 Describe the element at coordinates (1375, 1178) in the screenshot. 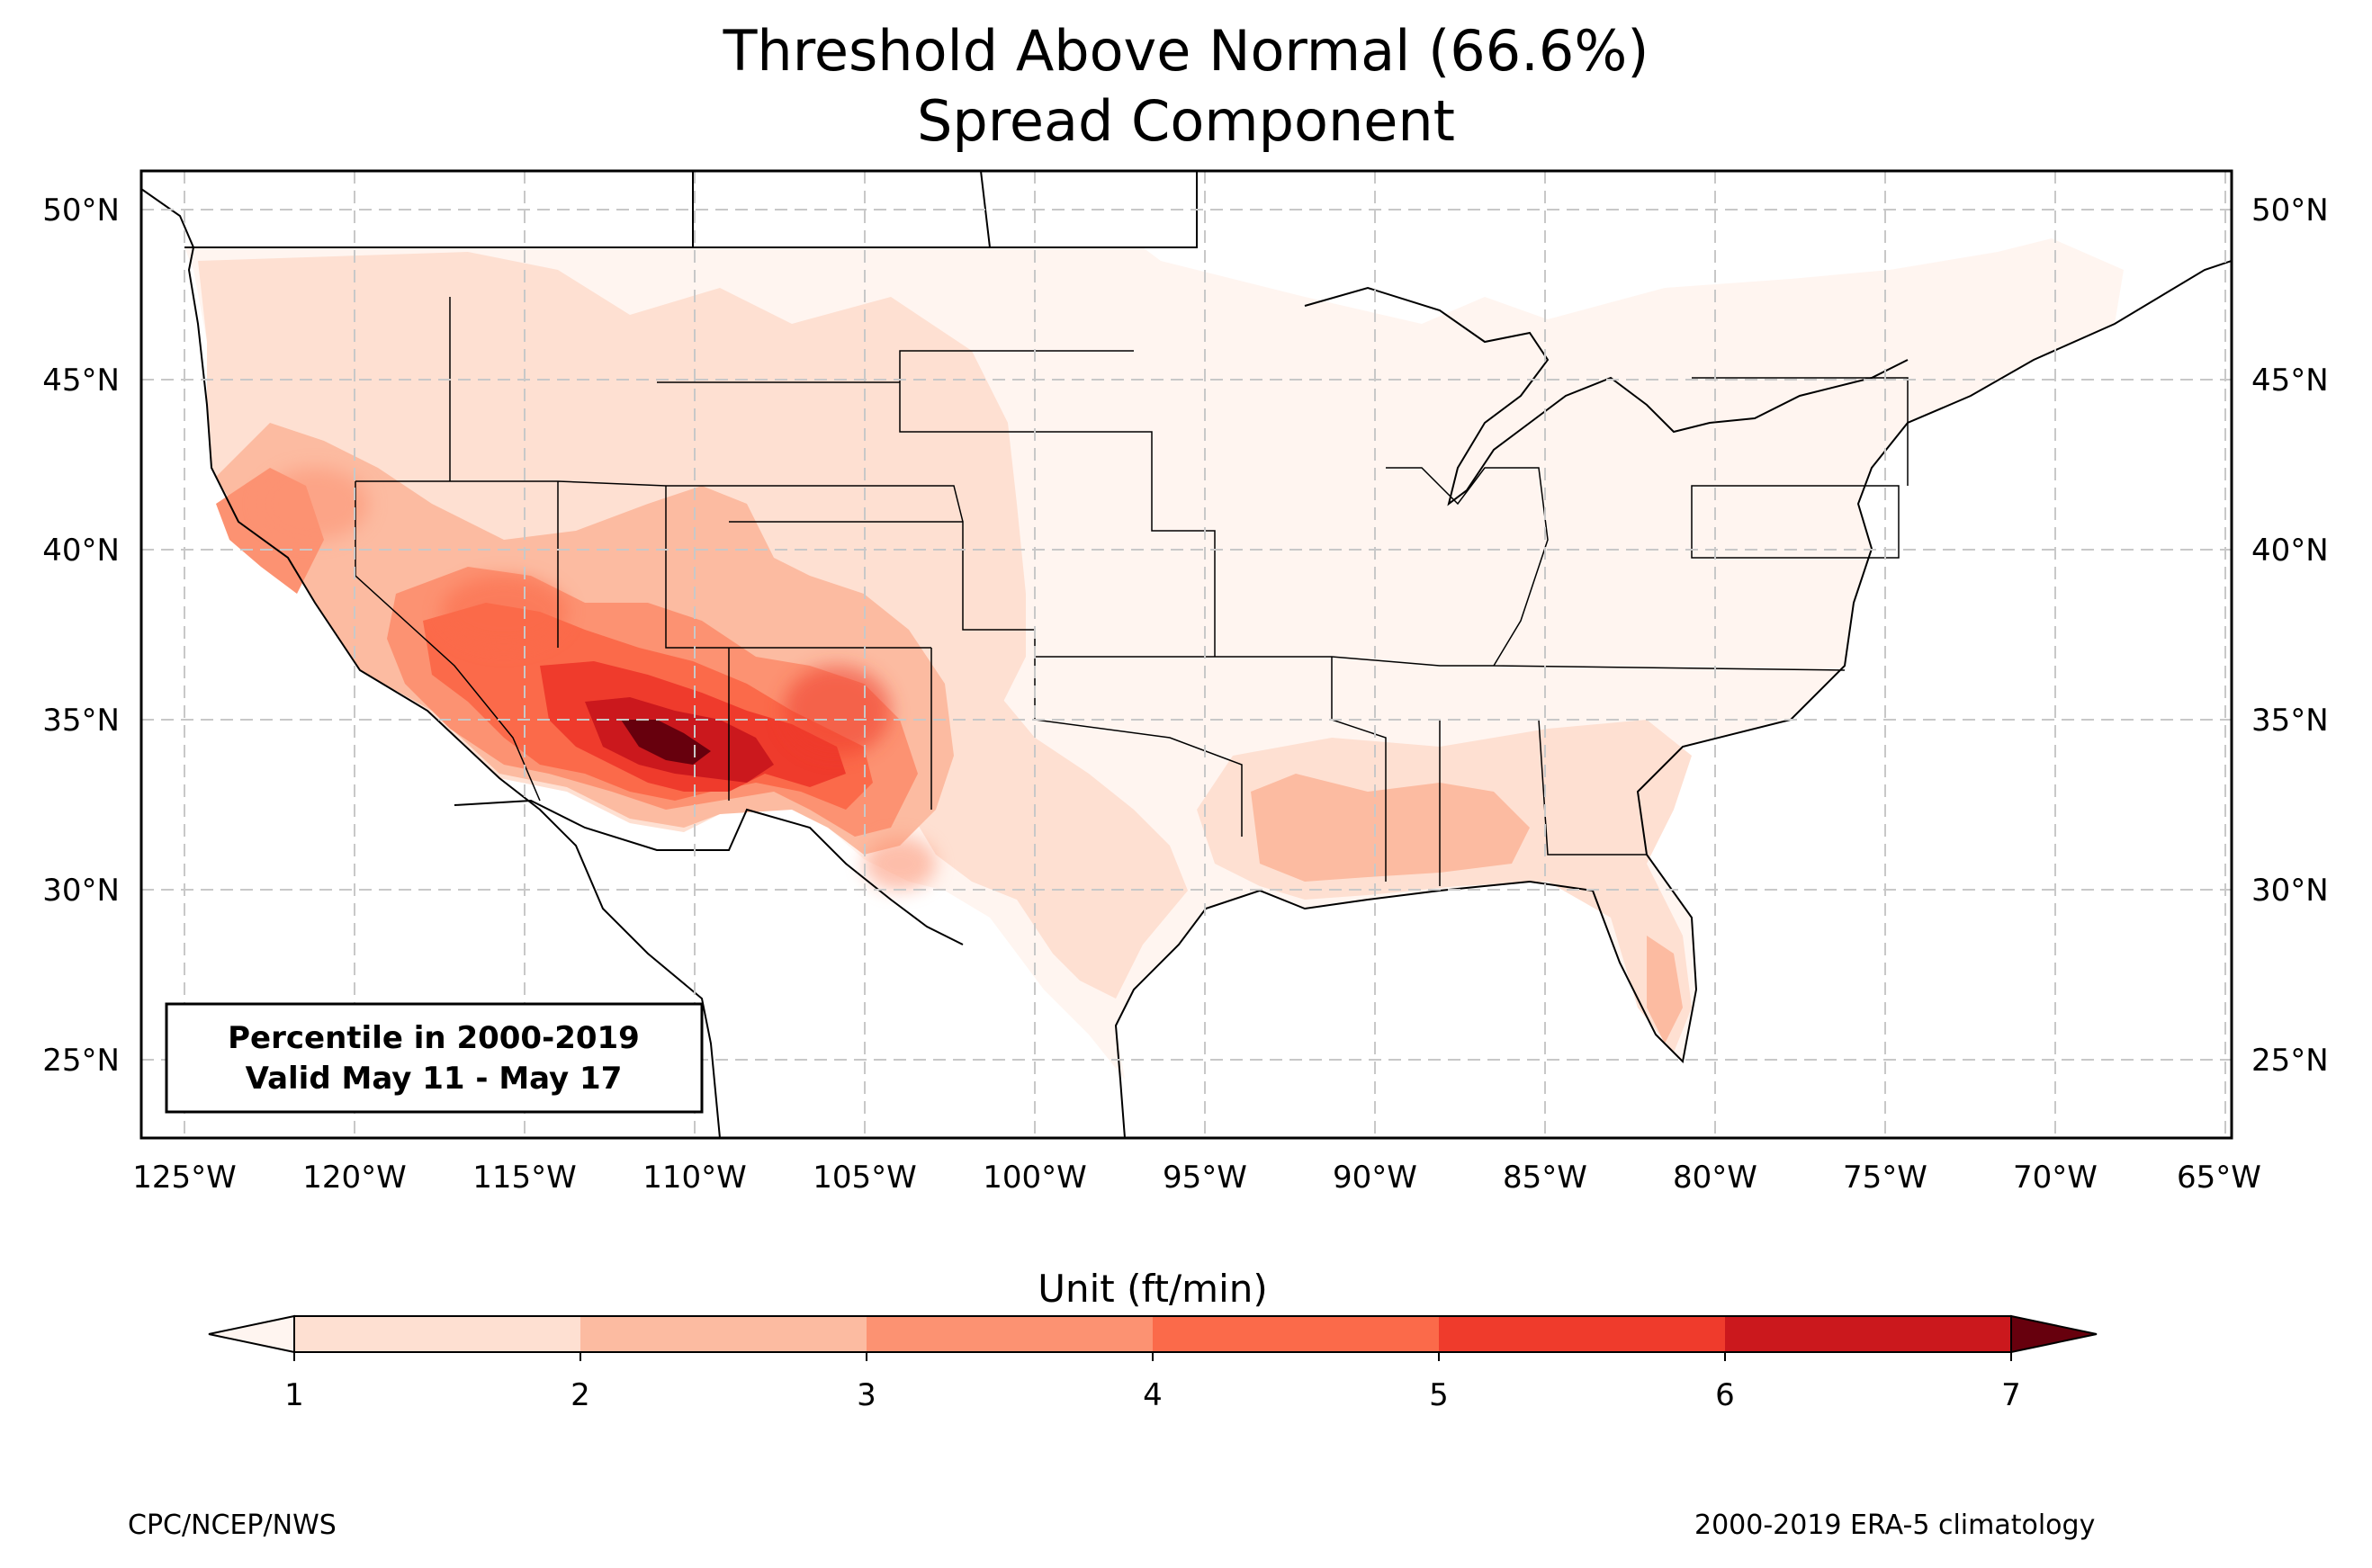

I see `lon-tick-7: 90°W` at that location.